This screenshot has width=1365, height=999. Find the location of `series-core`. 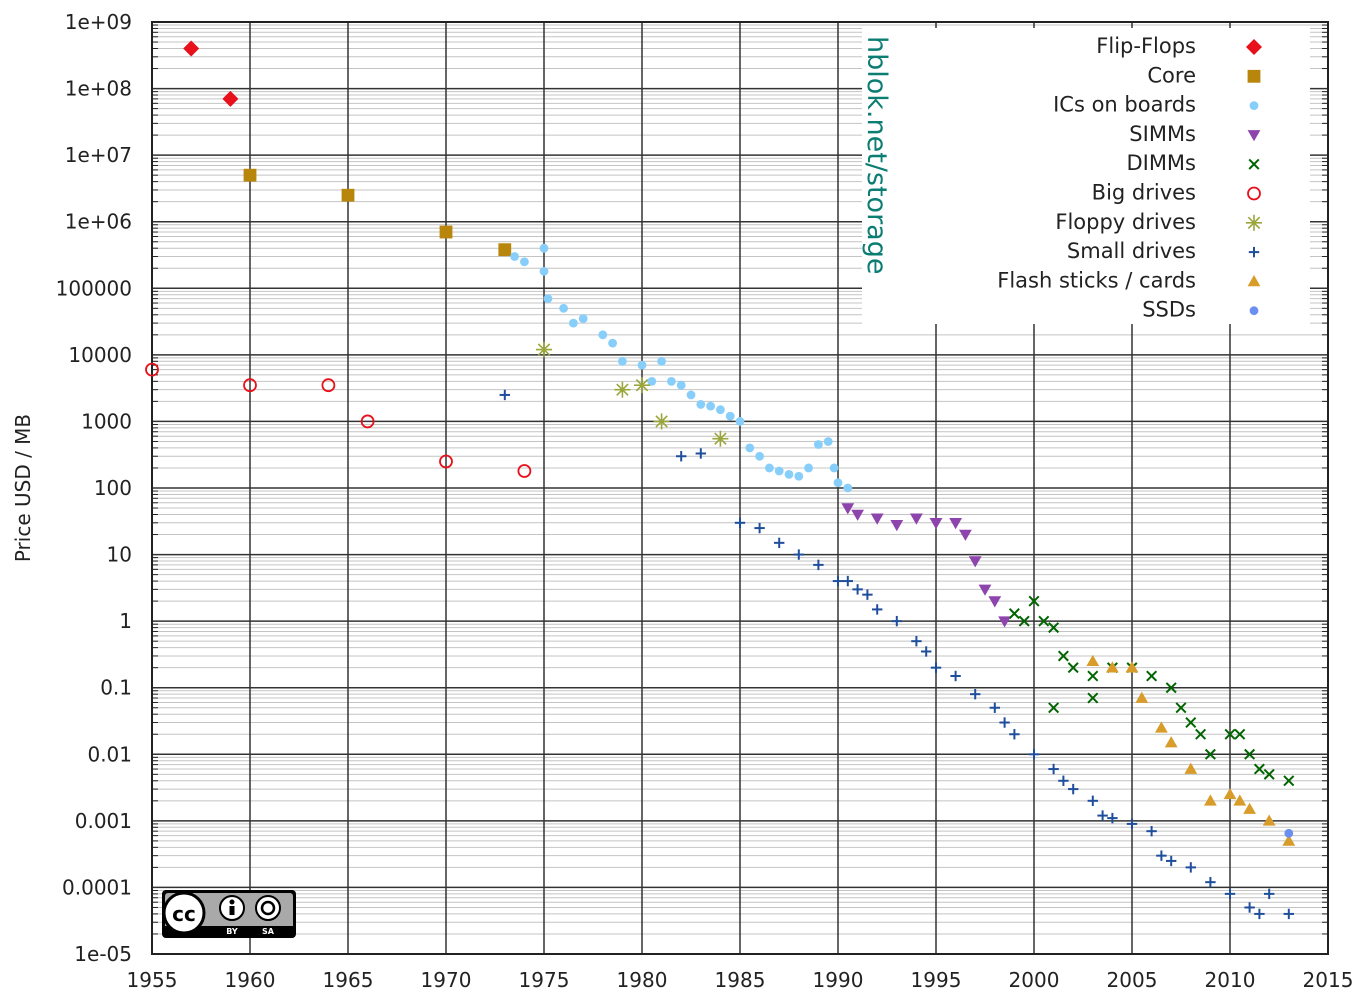

series-core is located at coordinates (377, 212).